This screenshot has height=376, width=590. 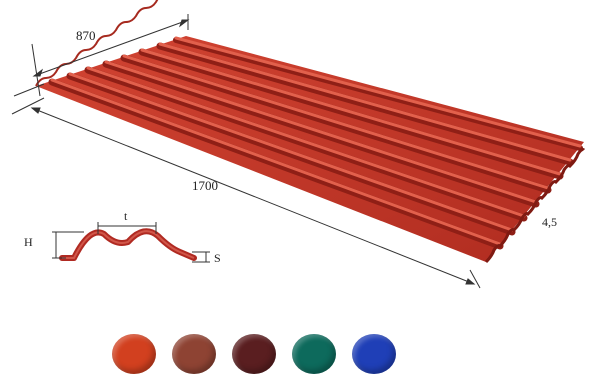 What do you see at coordinates (126, 216) in the screenshot?
I see `profile-pitch-label: t` at bounding box center [126, 216].